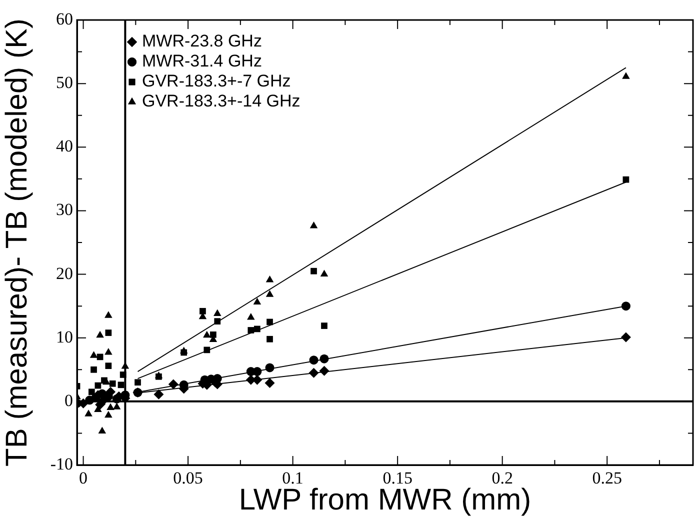  Describe the element at coordinates (202, 61) in the screenshot. I see `legend-label: MWR-31.4 GHz` at that location.